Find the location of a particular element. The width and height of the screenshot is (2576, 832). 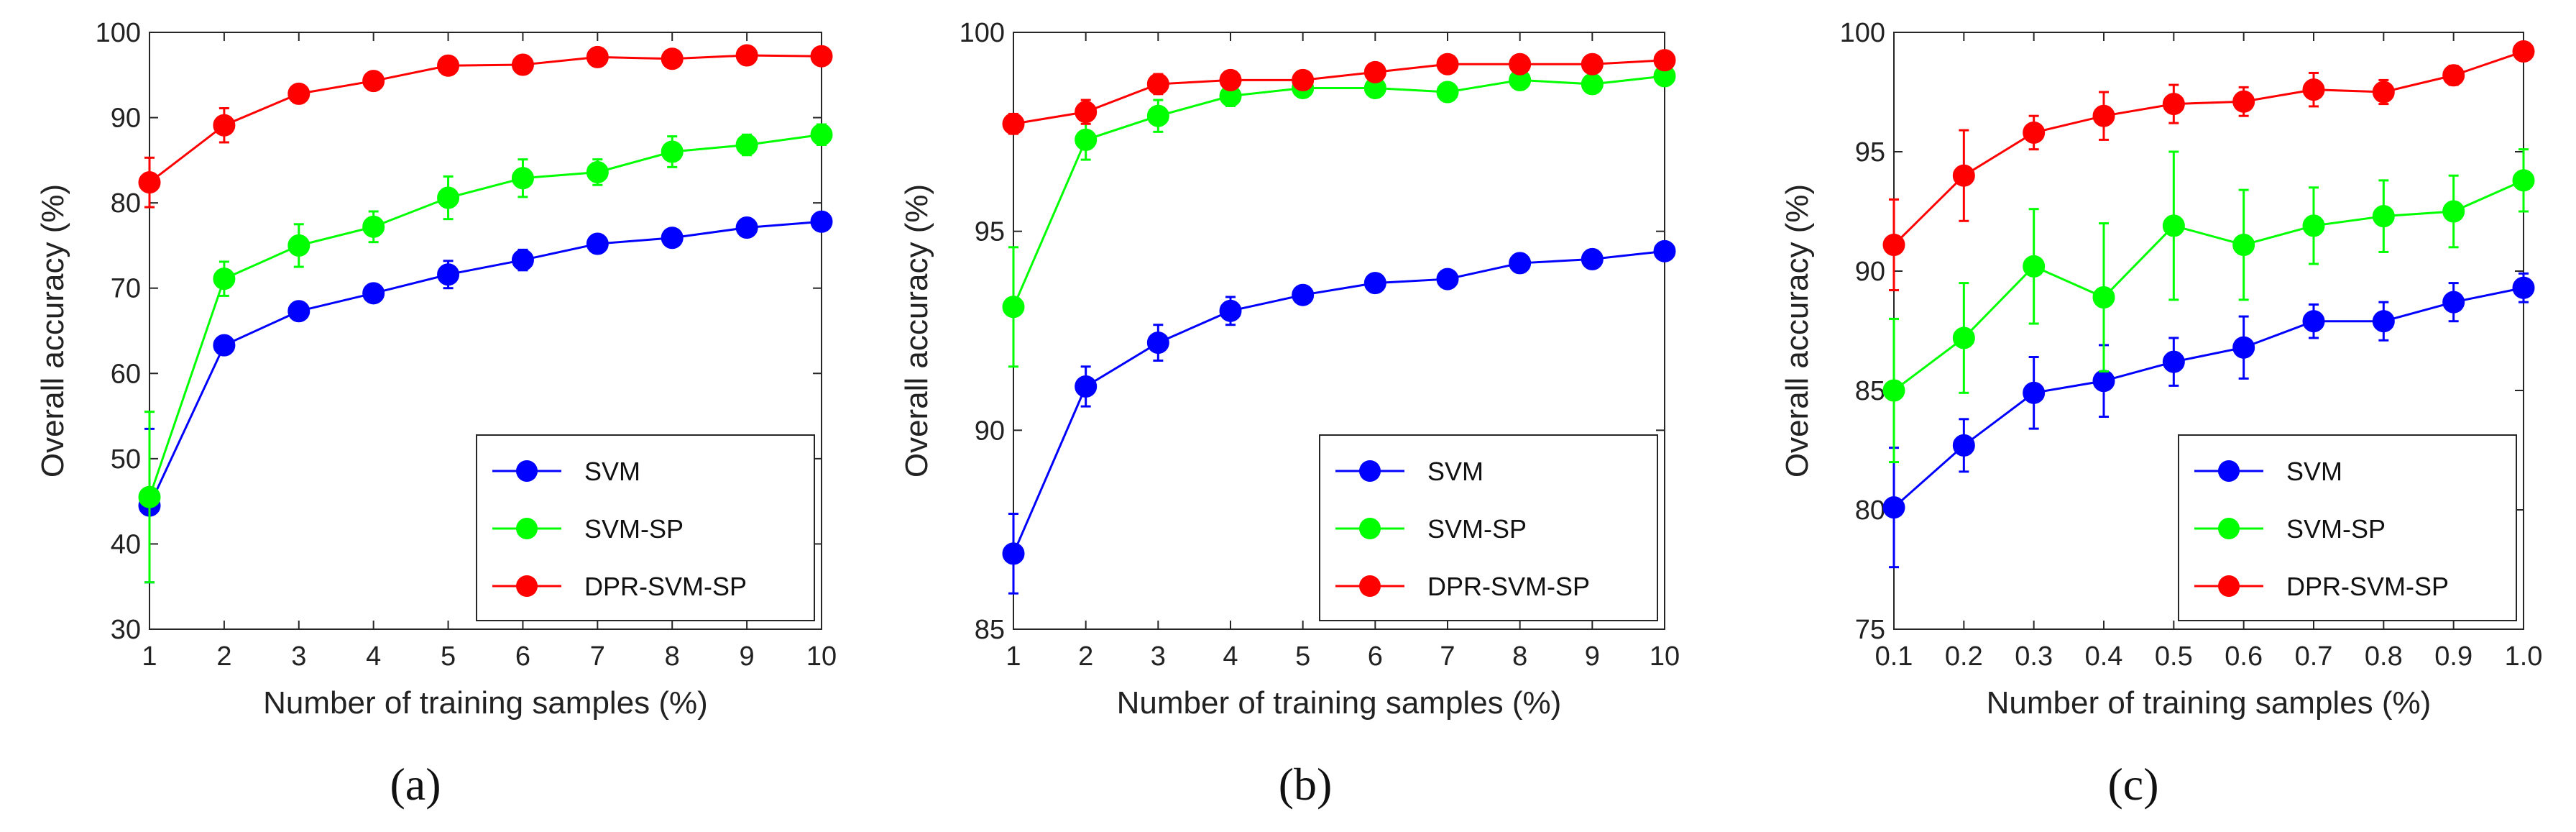

x-tick-label: 8 is located at coordinates (1519, 656).